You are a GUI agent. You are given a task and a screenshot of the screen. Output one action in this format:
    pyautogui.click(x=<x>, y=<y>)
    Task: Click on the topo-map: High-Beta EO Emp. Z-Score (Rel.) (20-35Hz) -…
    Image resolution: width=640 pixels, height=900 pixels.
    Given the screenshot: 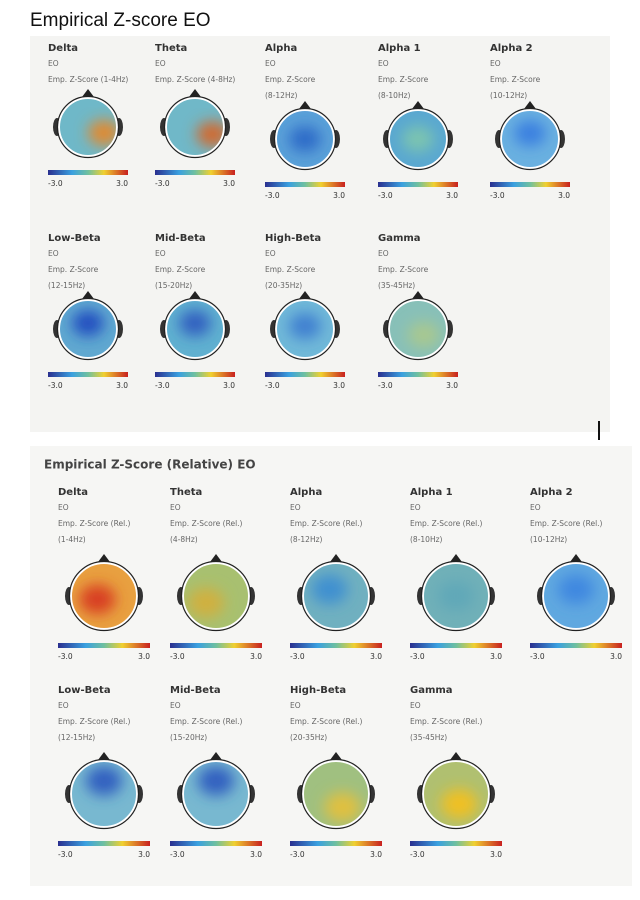 What is the action you would take?
    pyautogui.click(x=336, y=772)
    